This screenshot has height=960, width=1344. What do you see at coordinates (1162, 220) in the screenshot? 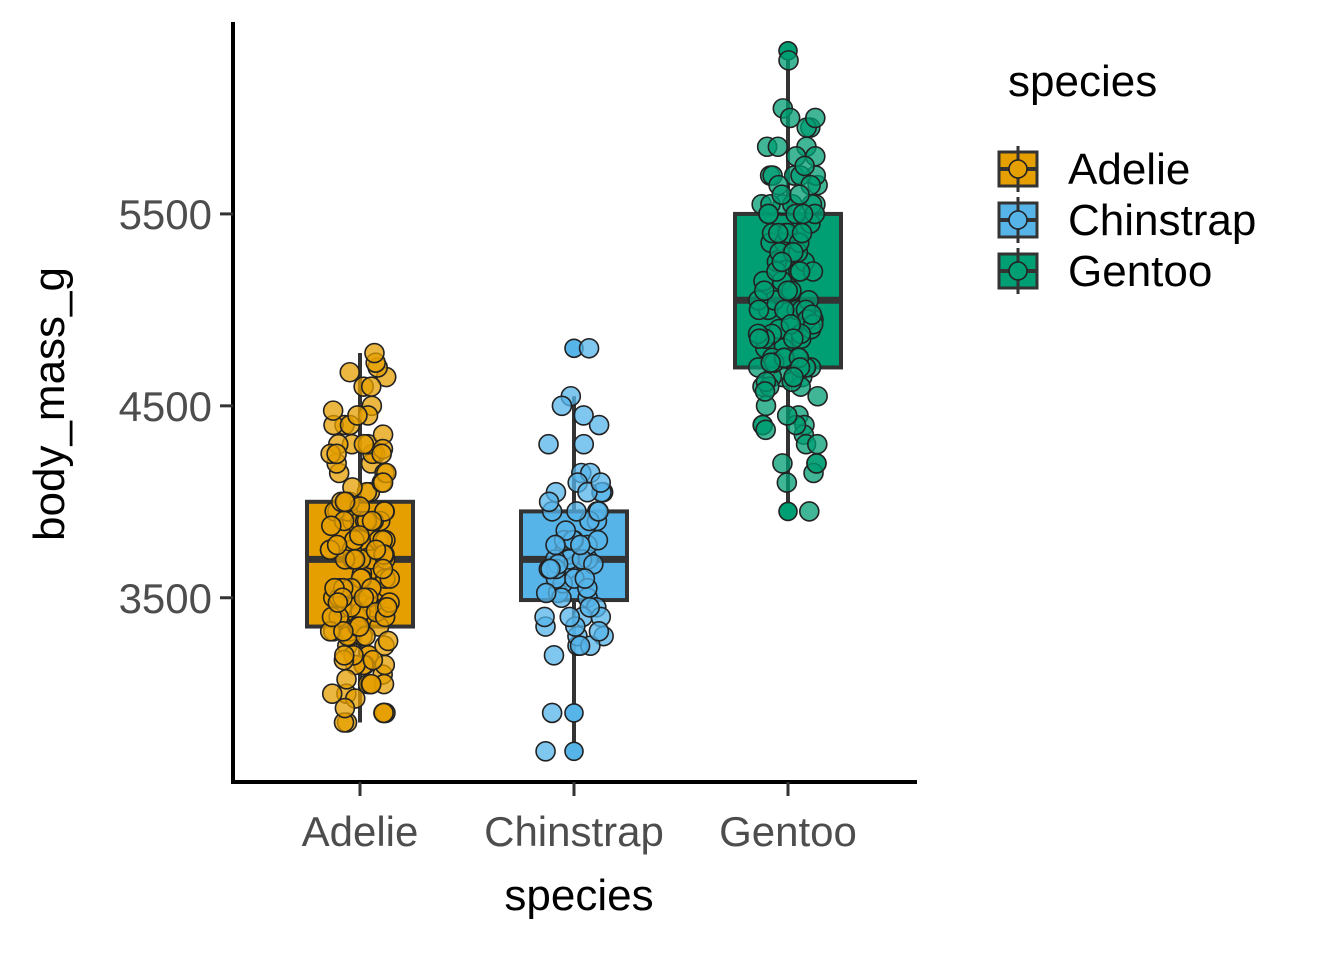
I see `legend-label: Chinstrap` at bounding box center [1162, 220].